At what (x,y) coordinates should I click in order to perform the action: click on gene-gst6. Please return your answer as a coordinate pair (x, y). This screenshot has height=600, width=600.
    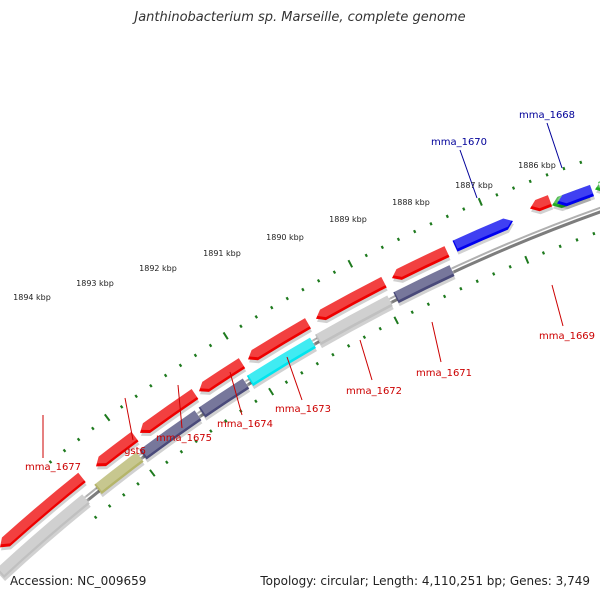
    Looking at the image, I should click on (119, 473).